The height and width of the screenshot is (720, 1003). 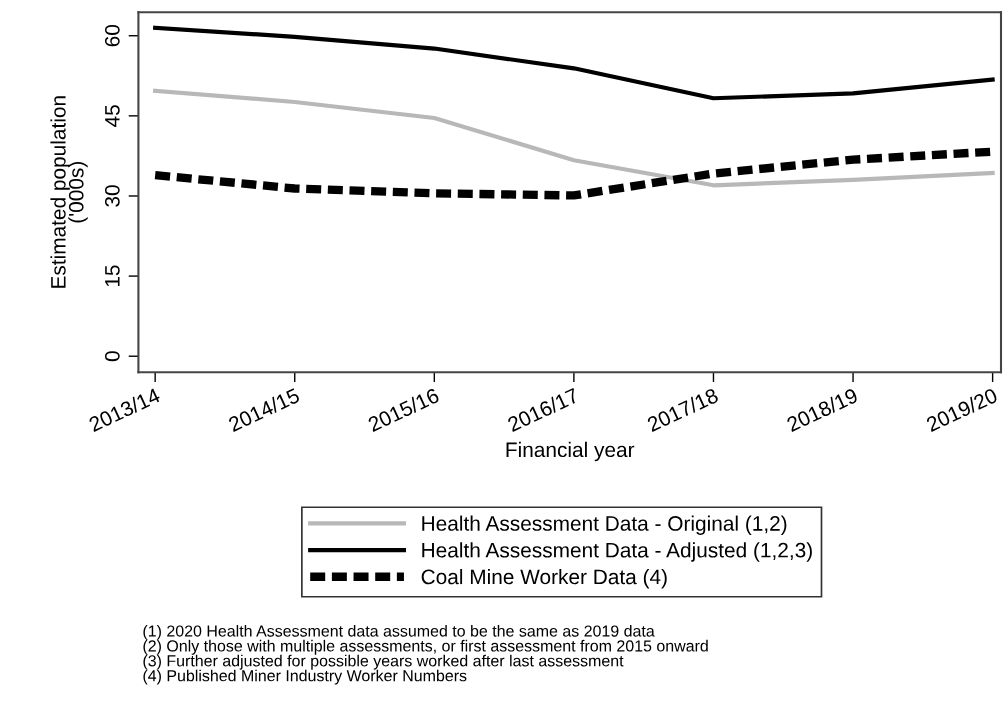 I want to click on text: (1) 2020 Health Assessment data assumed to be the same as 2019 data (2) Only those with multiple assessments, or first assessment from 2015 onward (3) Further adjusted for possible years worked after last assessment (4) Published Miner Industry Worker Numbers, so click(x=425, y=654).